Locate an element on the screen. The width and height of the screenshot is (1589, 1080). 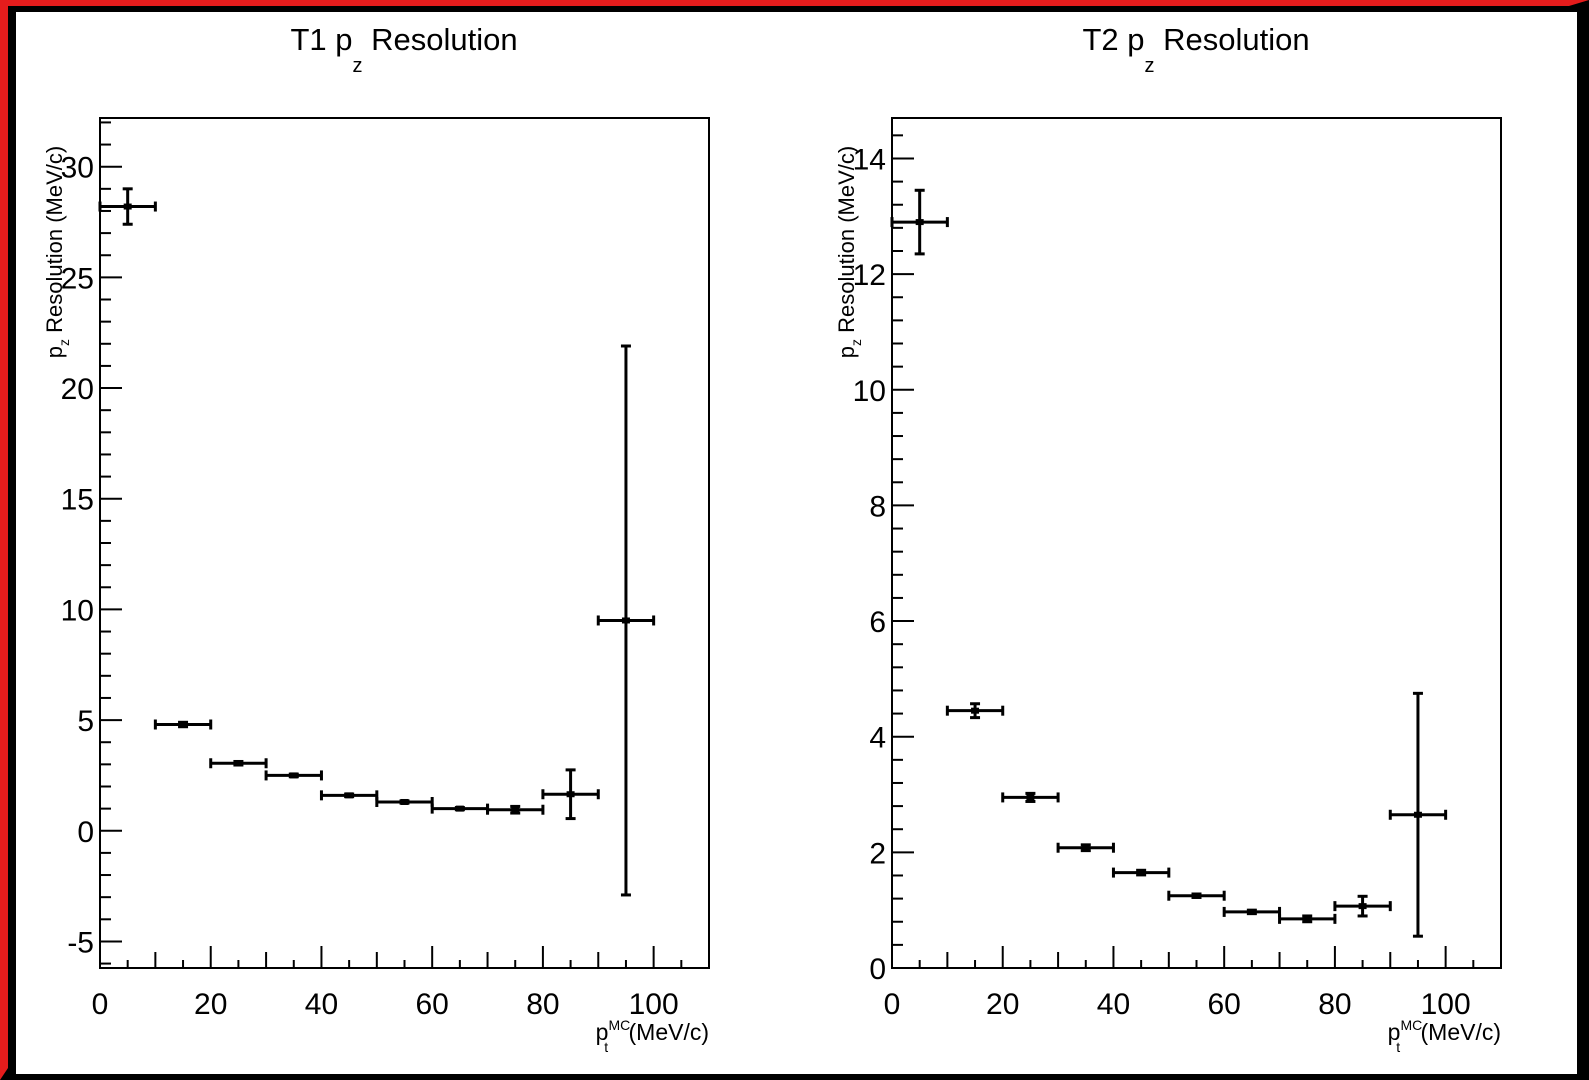
y-tick-label: 25 is located at coordinates (77, 278).